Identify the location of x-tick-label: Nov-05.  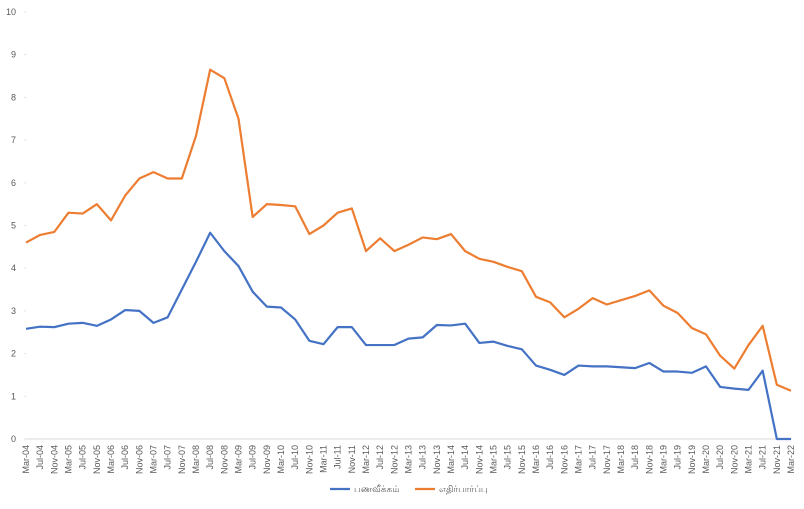
(97, 459).